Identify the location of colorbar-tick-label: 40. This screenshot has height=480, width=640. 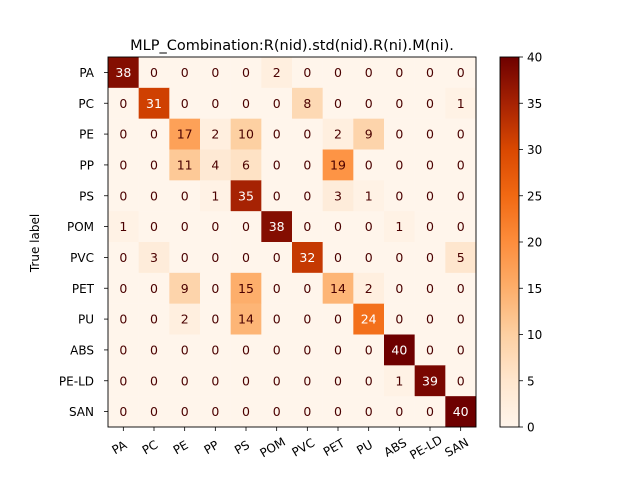
(534, 58).